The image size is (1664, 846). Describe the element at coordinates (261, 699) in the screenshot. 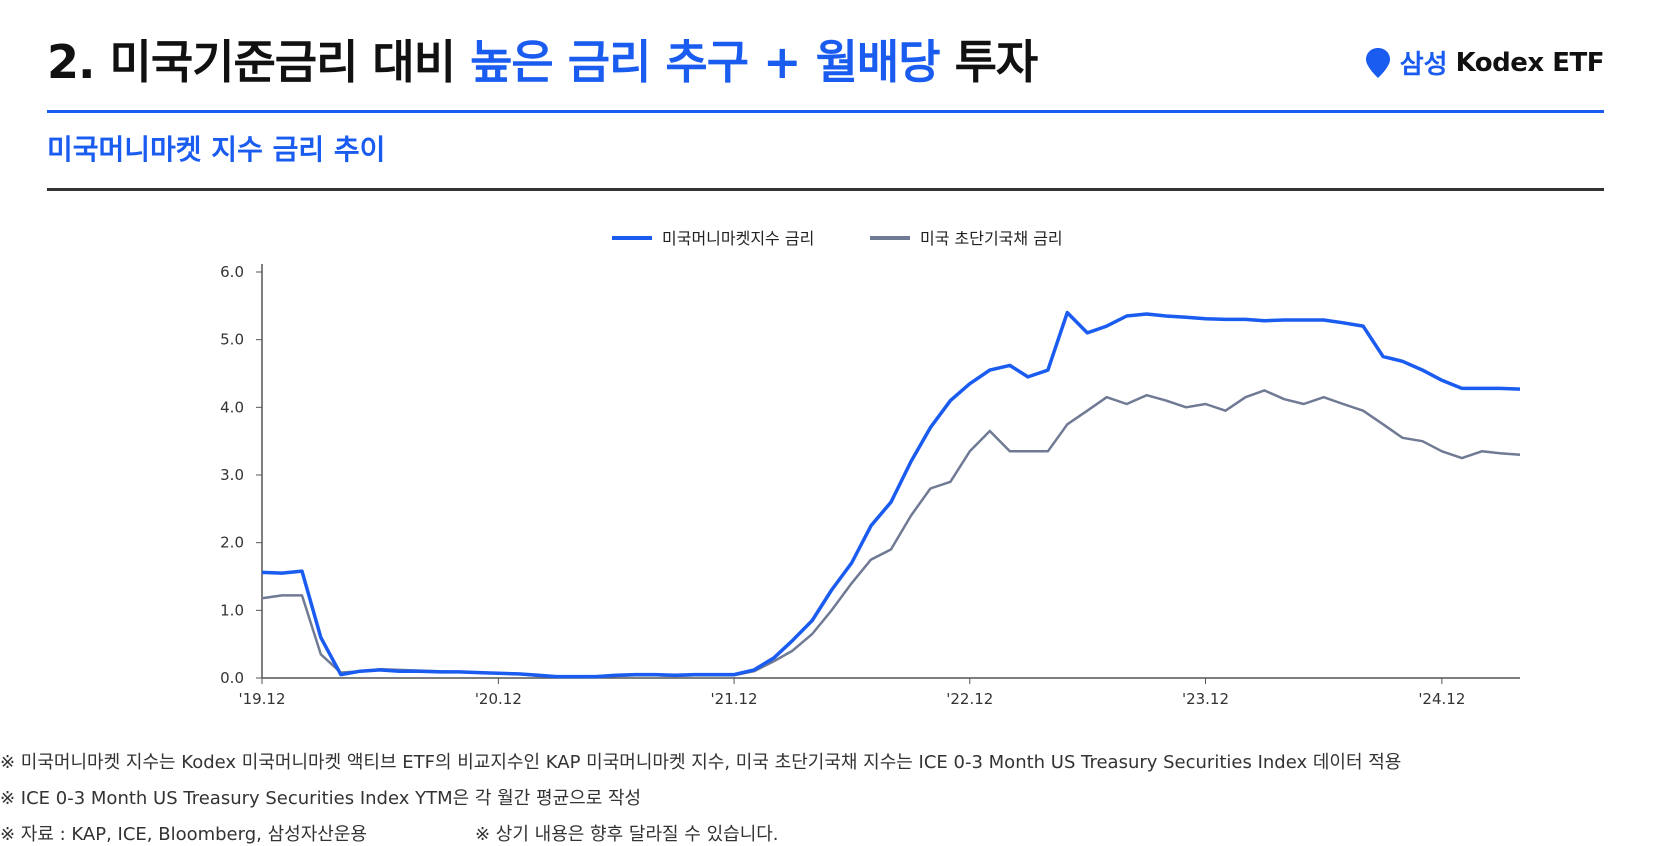

I see `x-tick-label: '19.12` at that location.